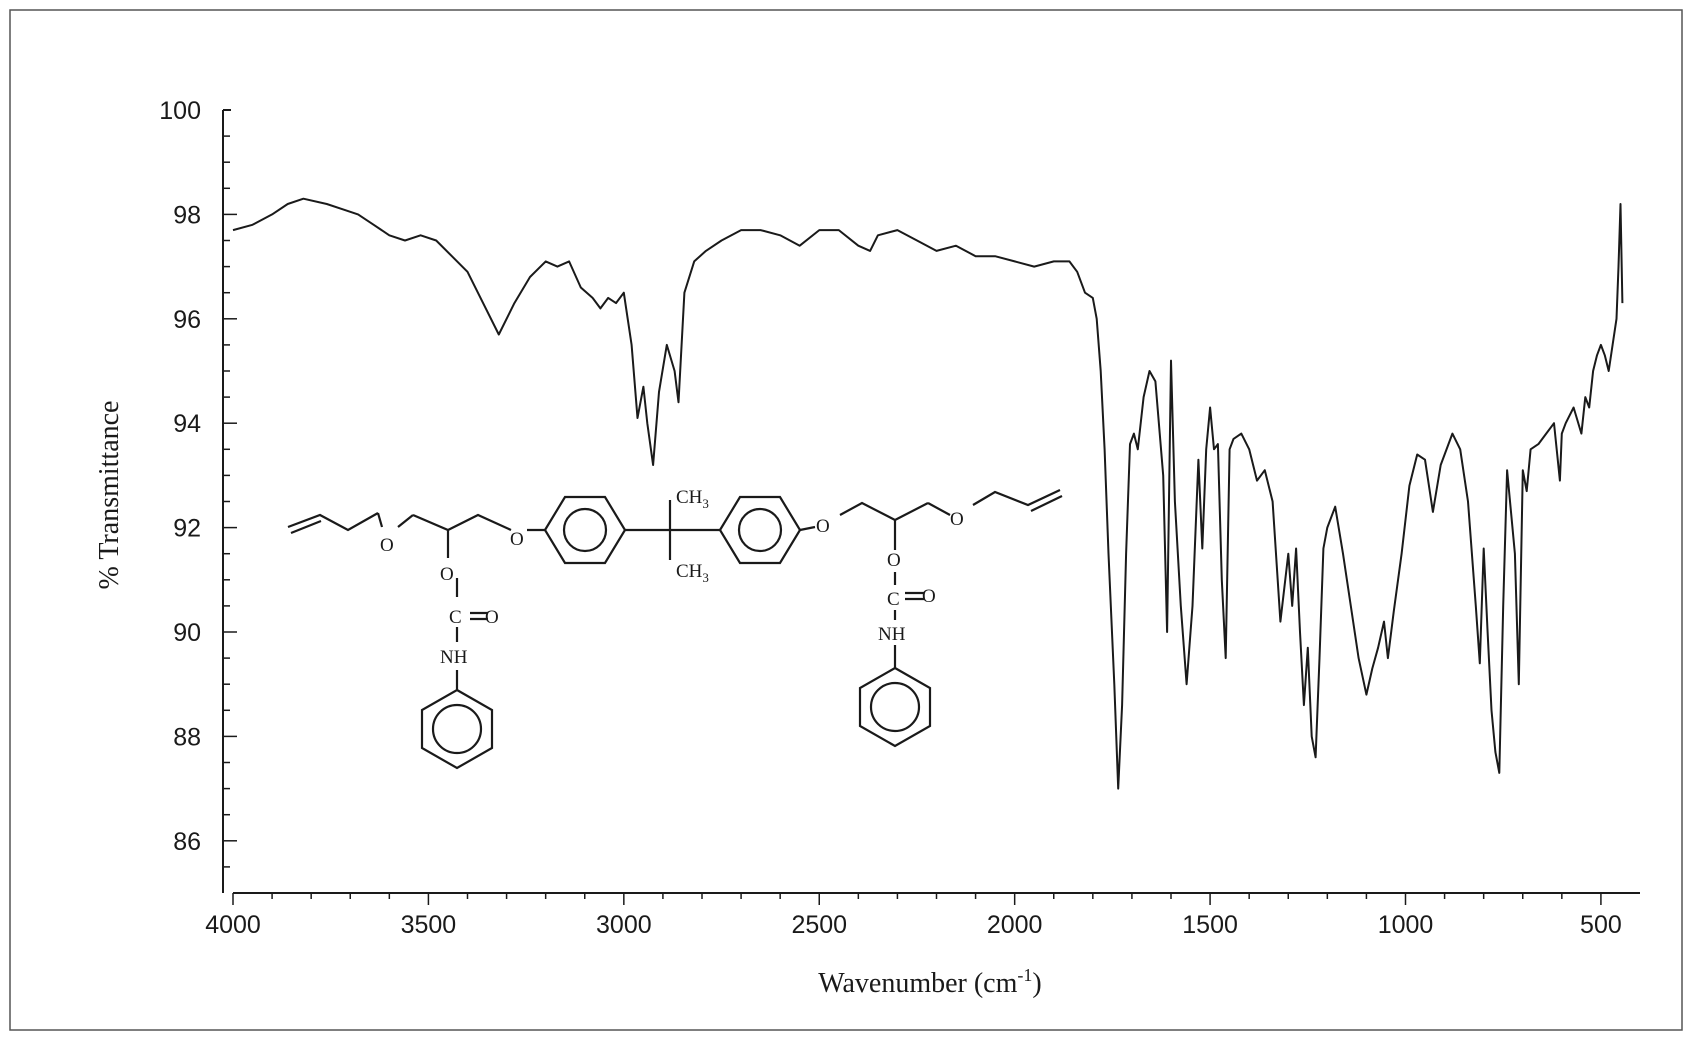 The image size is (1700, 1038). What do you see at coordinates (187, 424) in the screenshot?
I see `y-tick-label: 94` at bounding box center [187, 424].